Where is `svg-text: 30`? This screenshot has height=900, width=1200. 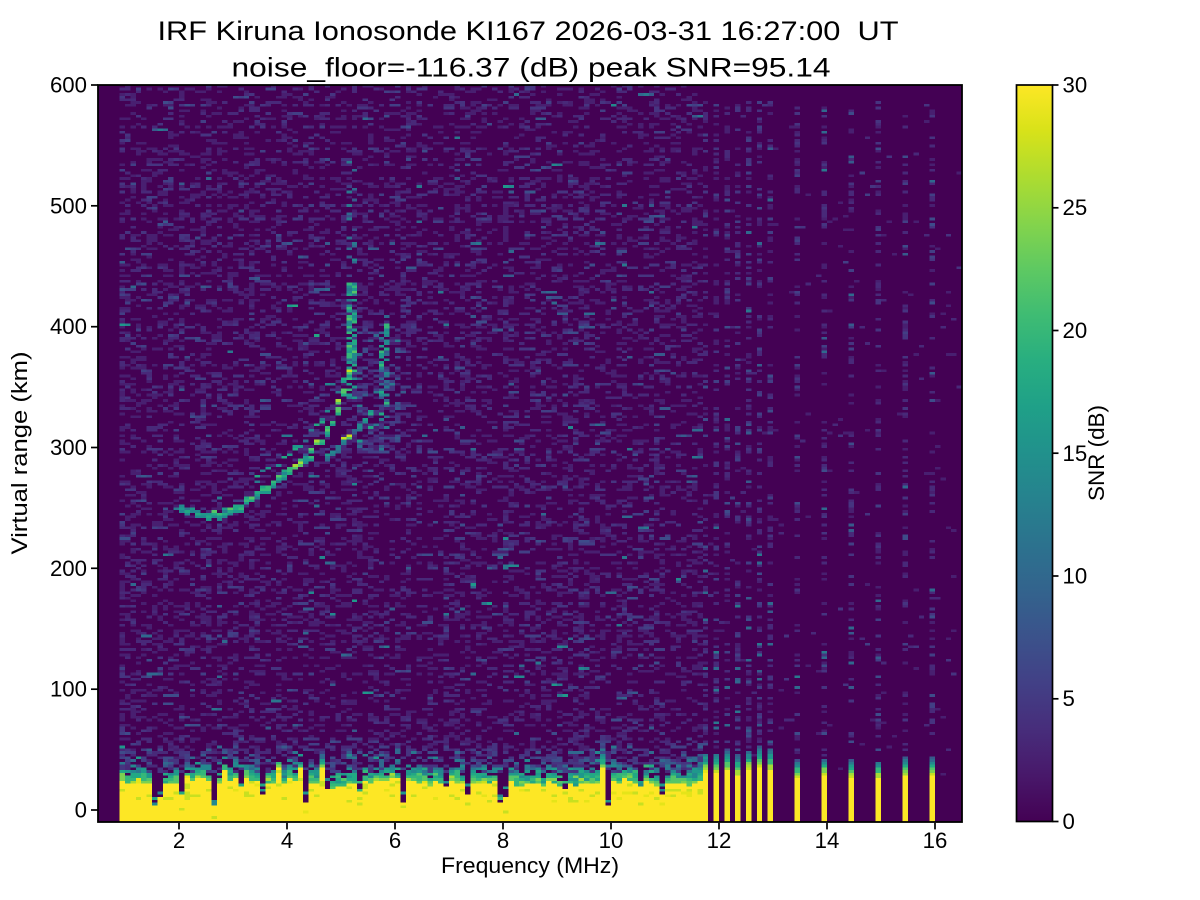
svg-text: 30 is located at coordinates (1075, 85).